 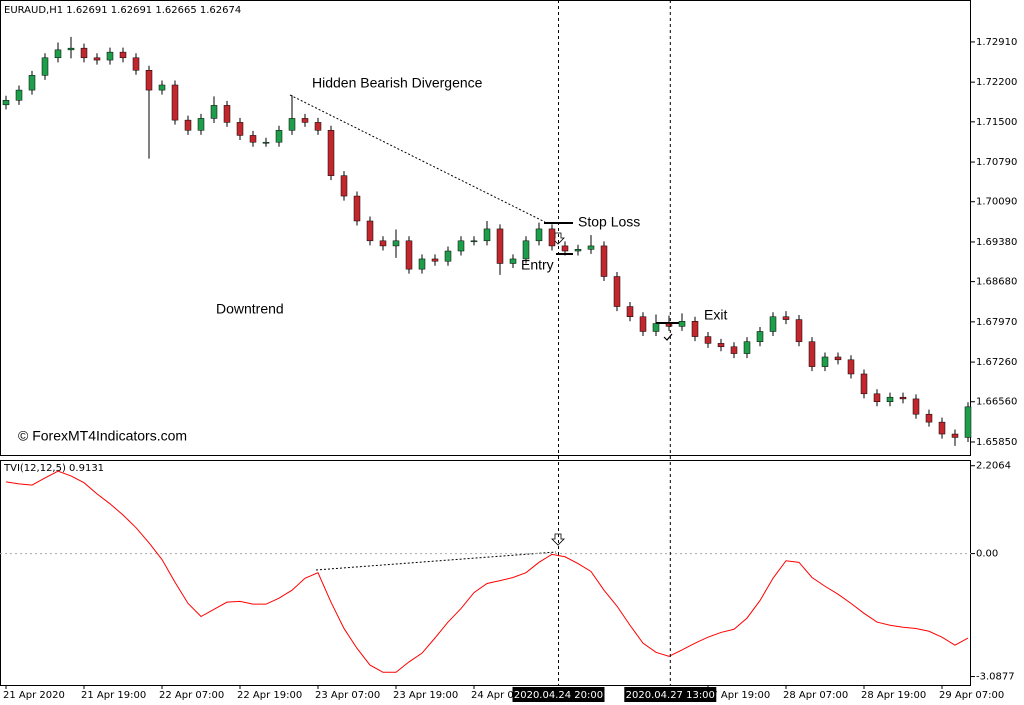 I want to click on y-tick-label: -3.0877, so click(x=995, y=677).